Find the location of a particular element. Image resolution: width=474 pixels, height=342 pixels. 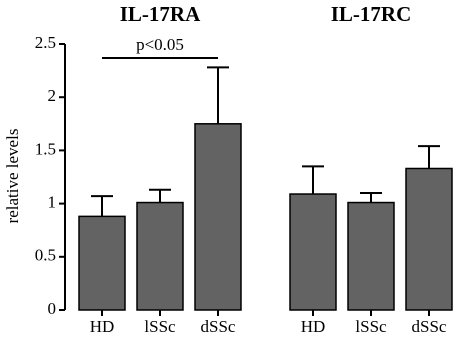

y-tick-label: 2 is located at coordinates (52, 95).